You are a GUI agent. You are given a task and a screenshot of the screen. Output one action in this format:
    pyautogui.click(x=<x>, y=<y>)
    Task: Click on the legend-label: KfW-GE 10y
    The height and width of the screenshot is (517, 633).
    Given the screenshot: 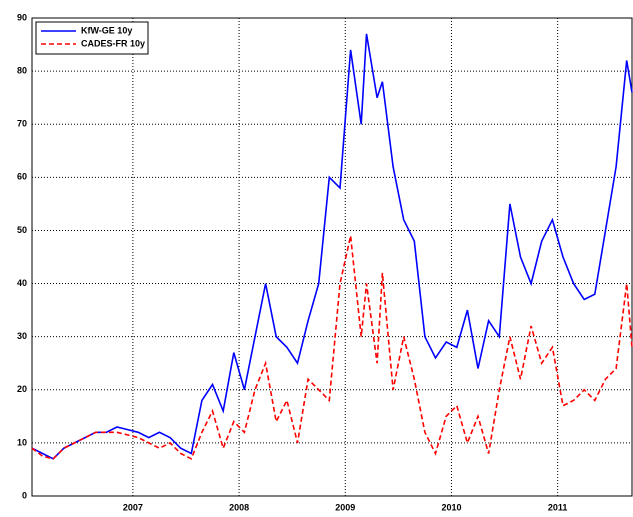 What is the action you would take?
    pyautogui.click(x=106, y=30)
    